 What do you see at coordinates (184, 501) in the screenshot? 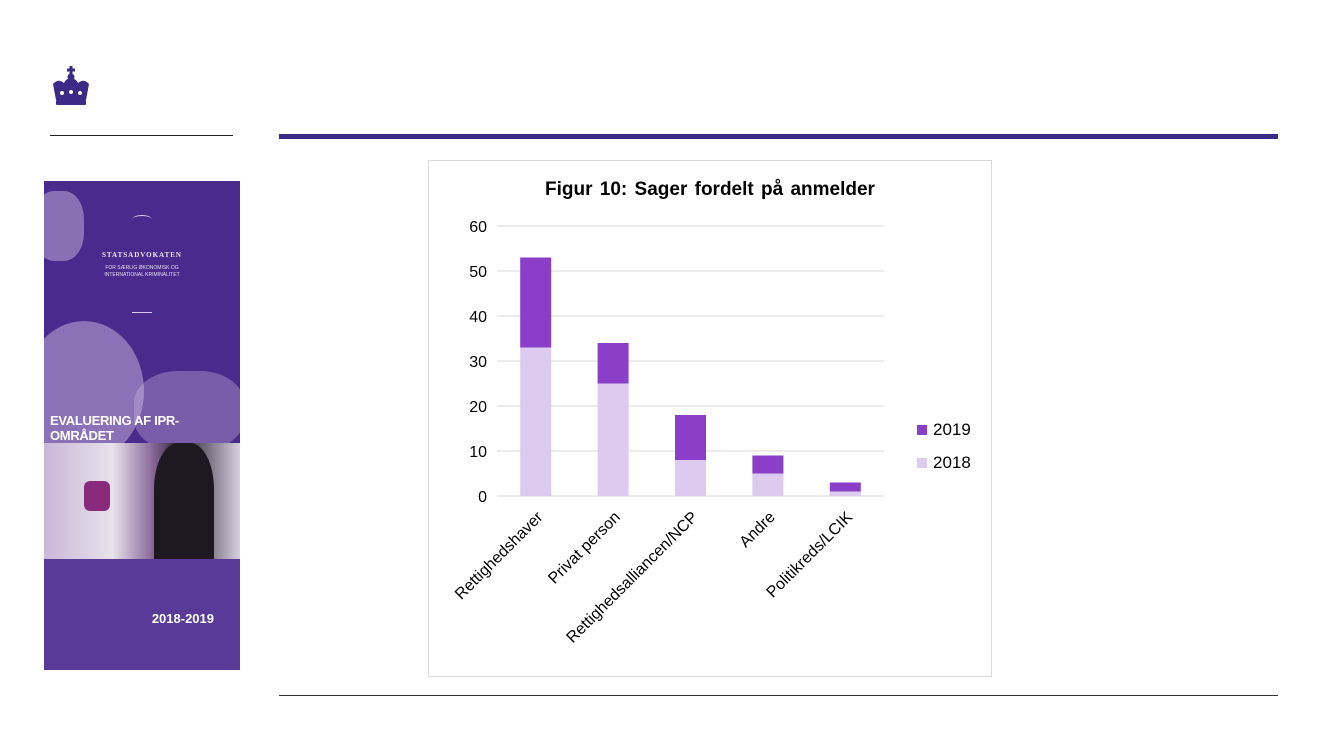
I see `cover-photo-figure` at bounding box center [184, 501].